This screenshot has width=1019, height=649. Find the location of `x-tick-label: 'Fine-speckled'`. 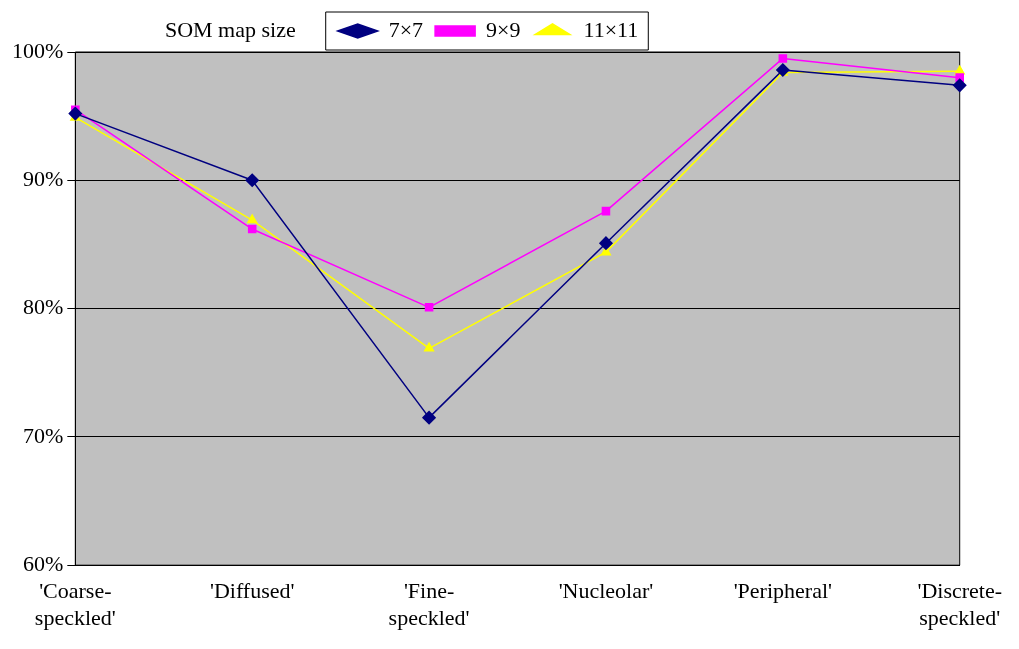

x-tick-label: 'Fine-speckled' is located at coordinates (429, 604).